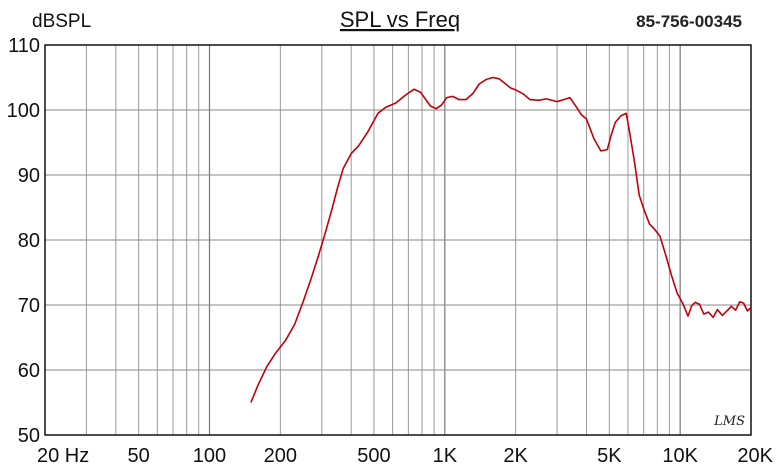 The image size is (777, 465). Describe the element at coordinates (29, 371) in the screenshot. I see `y-tick-label: 60` at that location.